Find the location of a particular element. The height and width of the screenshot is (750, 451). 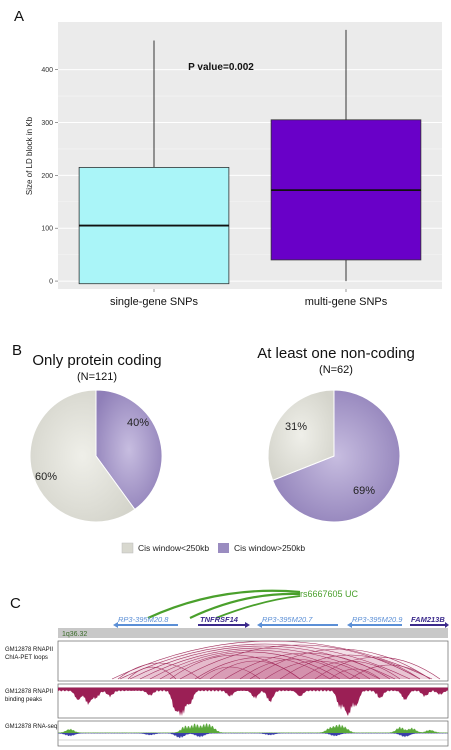

y-tick-label: 400 is located at coordinates (47, 70).